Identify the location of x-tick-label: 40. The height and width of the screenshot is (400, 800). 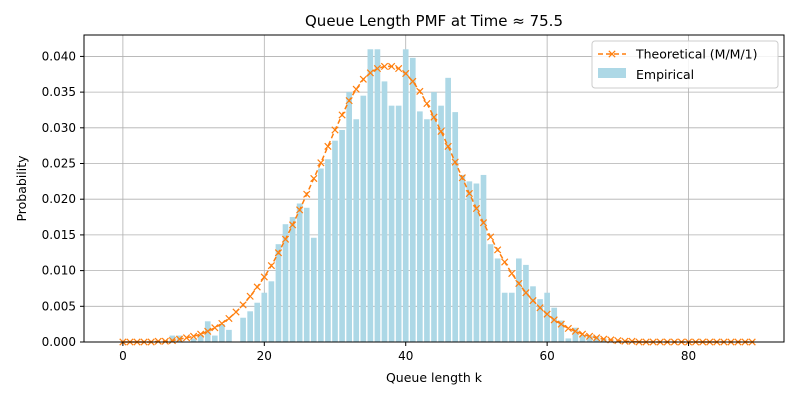
(405, 356).